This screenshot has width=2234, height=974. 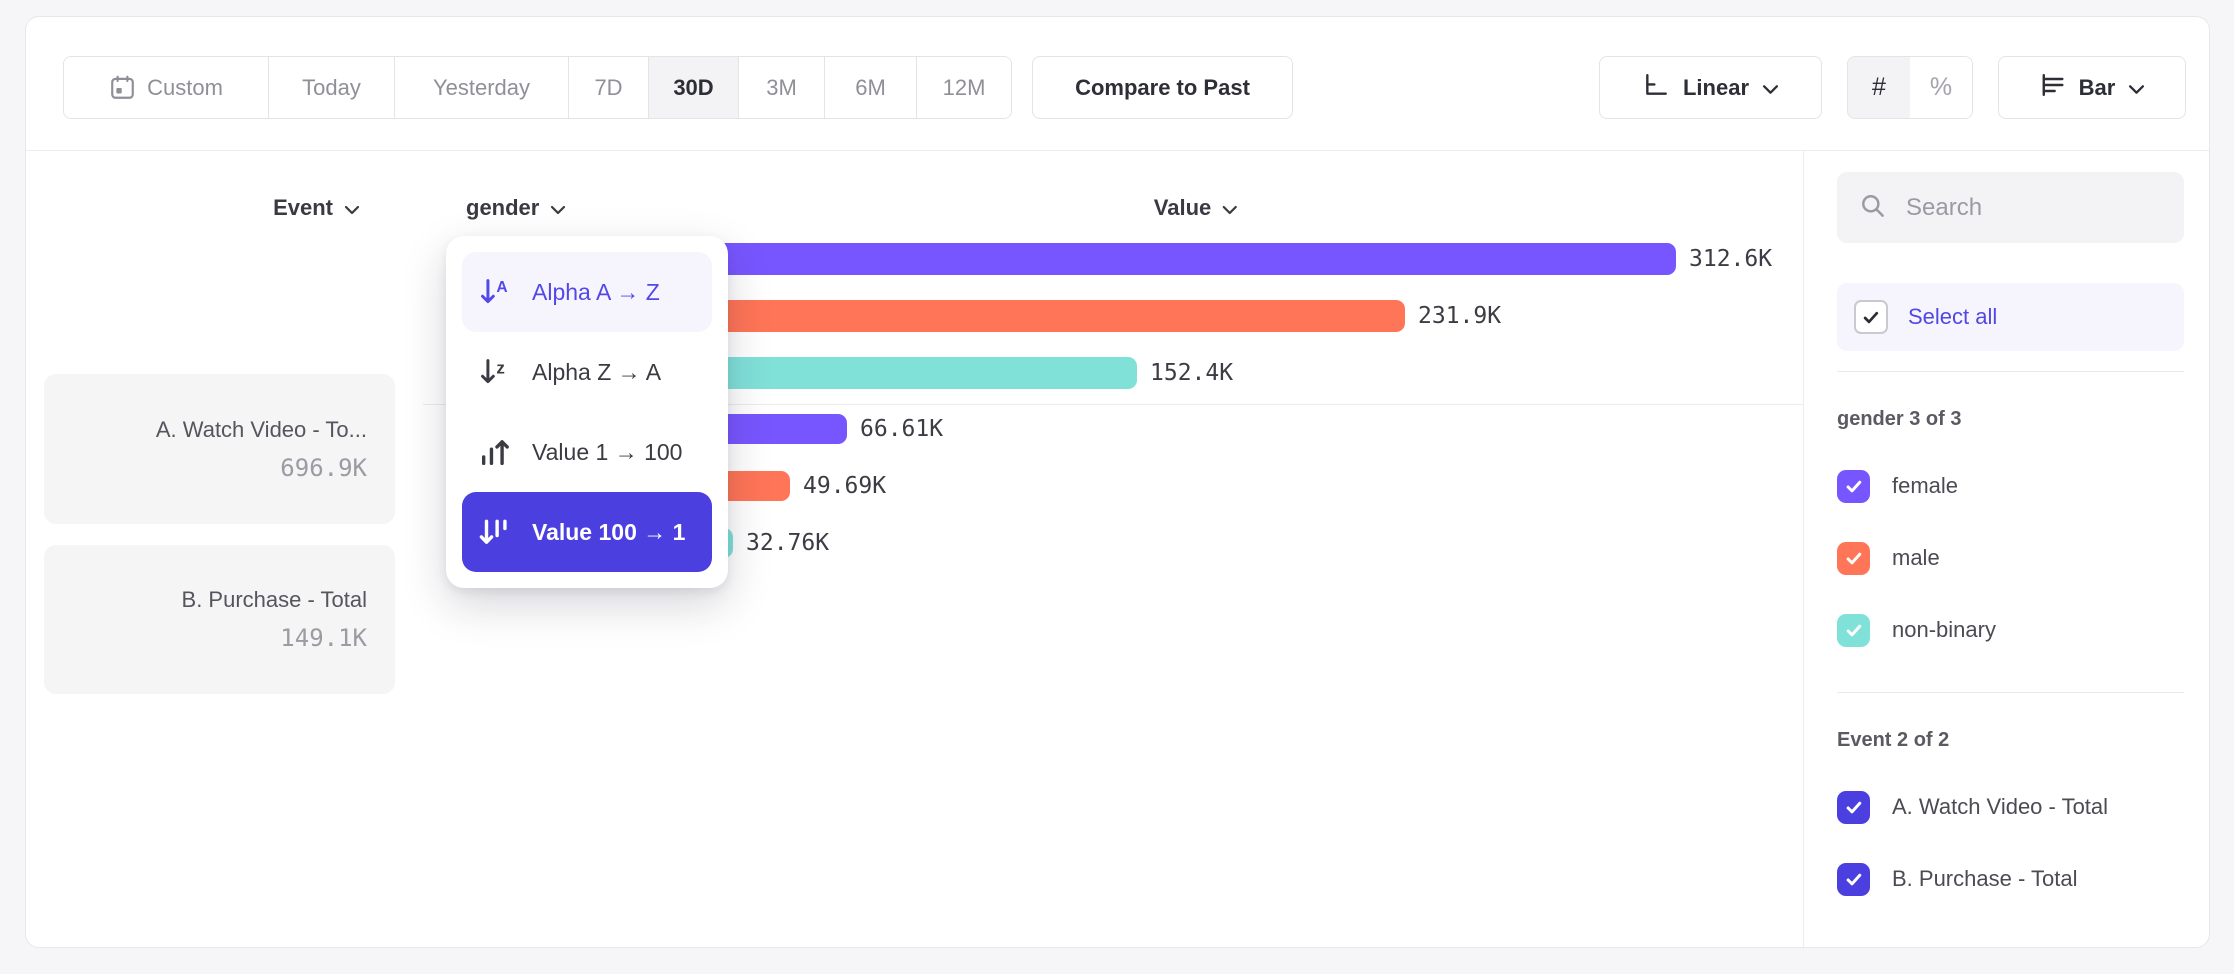 What do you see at coordinates (1656, 88) in the screenshot?
I see `linear-axis-icon` at bounding box center [1656, 88].